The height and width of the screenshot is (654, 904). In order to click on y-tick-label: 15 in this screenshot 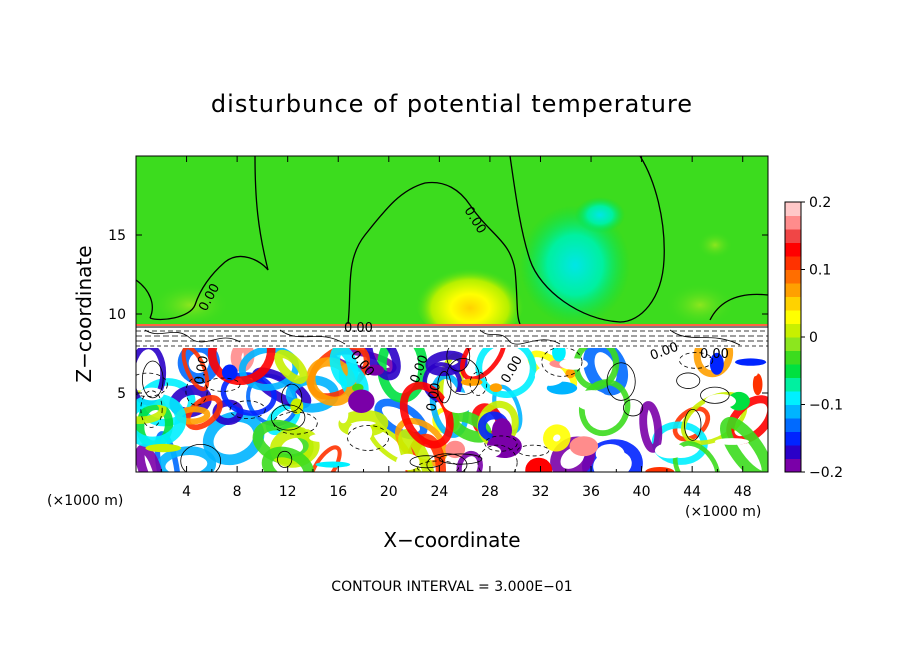, I will do `click(117, 236)`.